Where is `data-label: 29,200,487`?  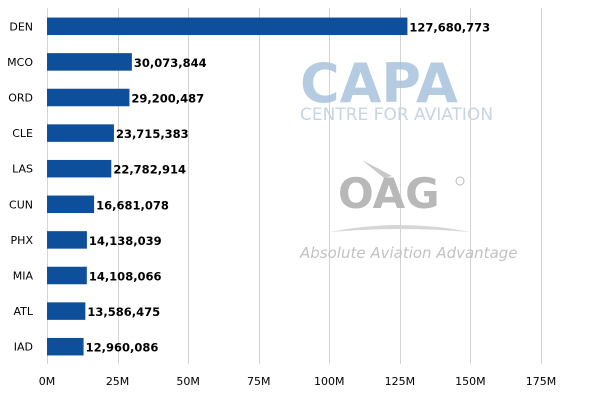
data-label: 29,200,487 is located at coordinates (167, 99).